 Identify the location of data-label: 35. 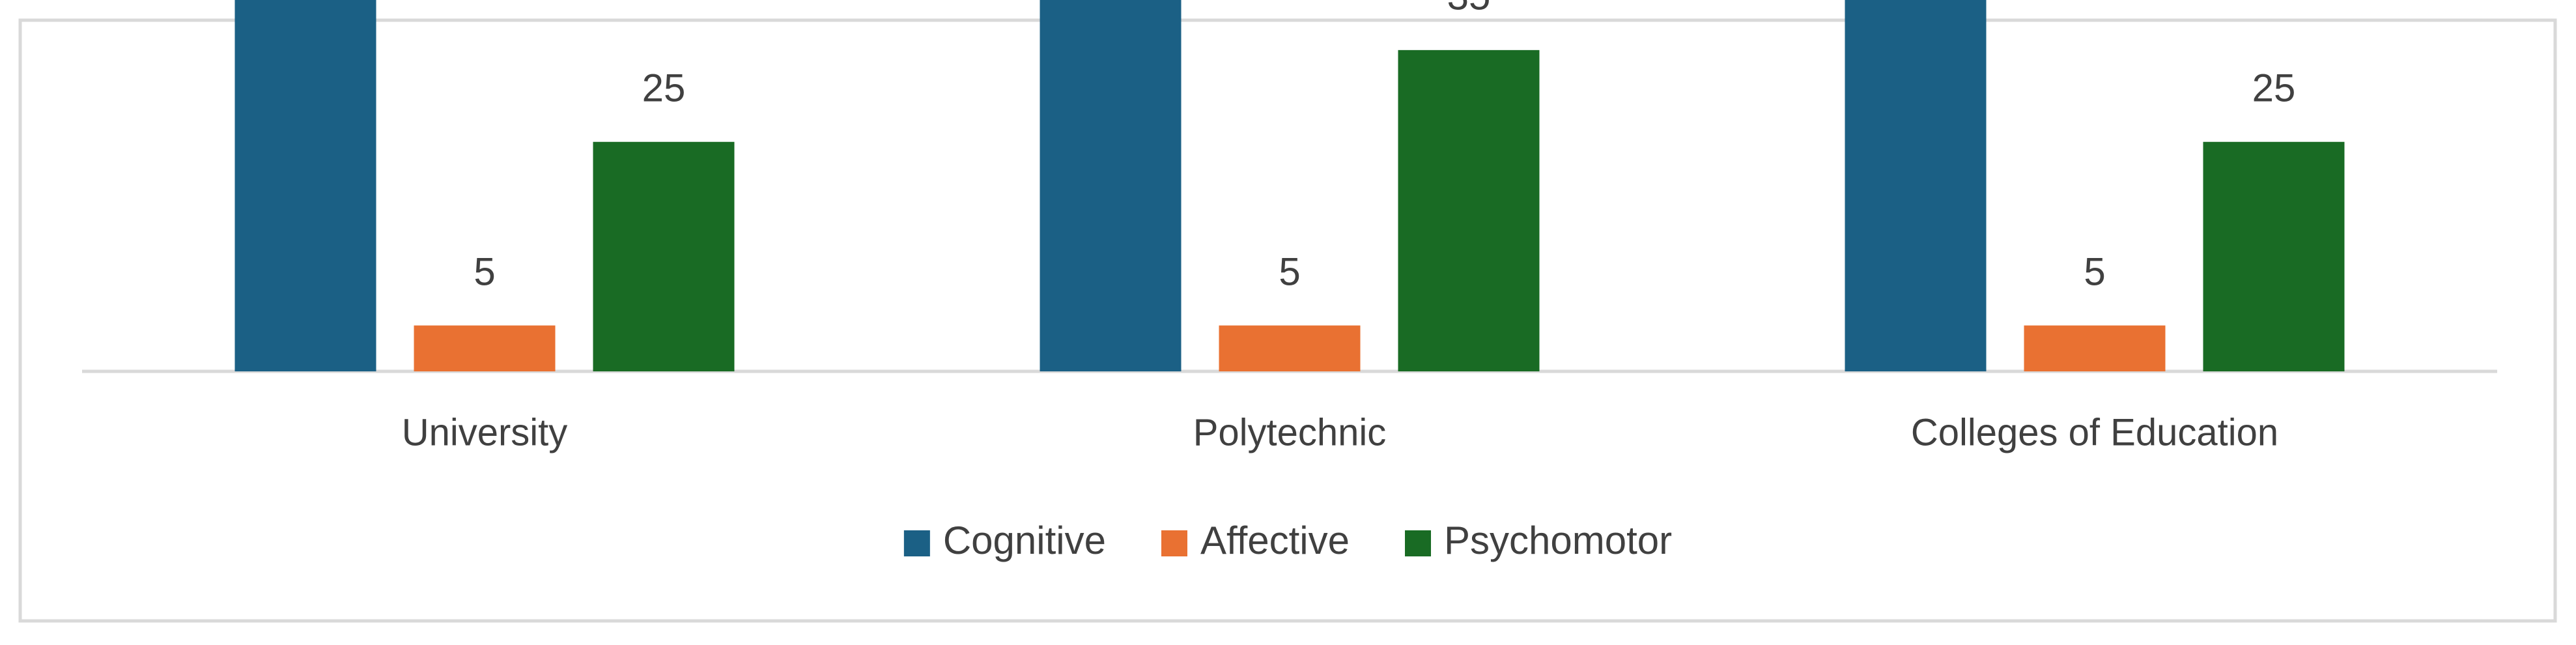
(1469, 9).